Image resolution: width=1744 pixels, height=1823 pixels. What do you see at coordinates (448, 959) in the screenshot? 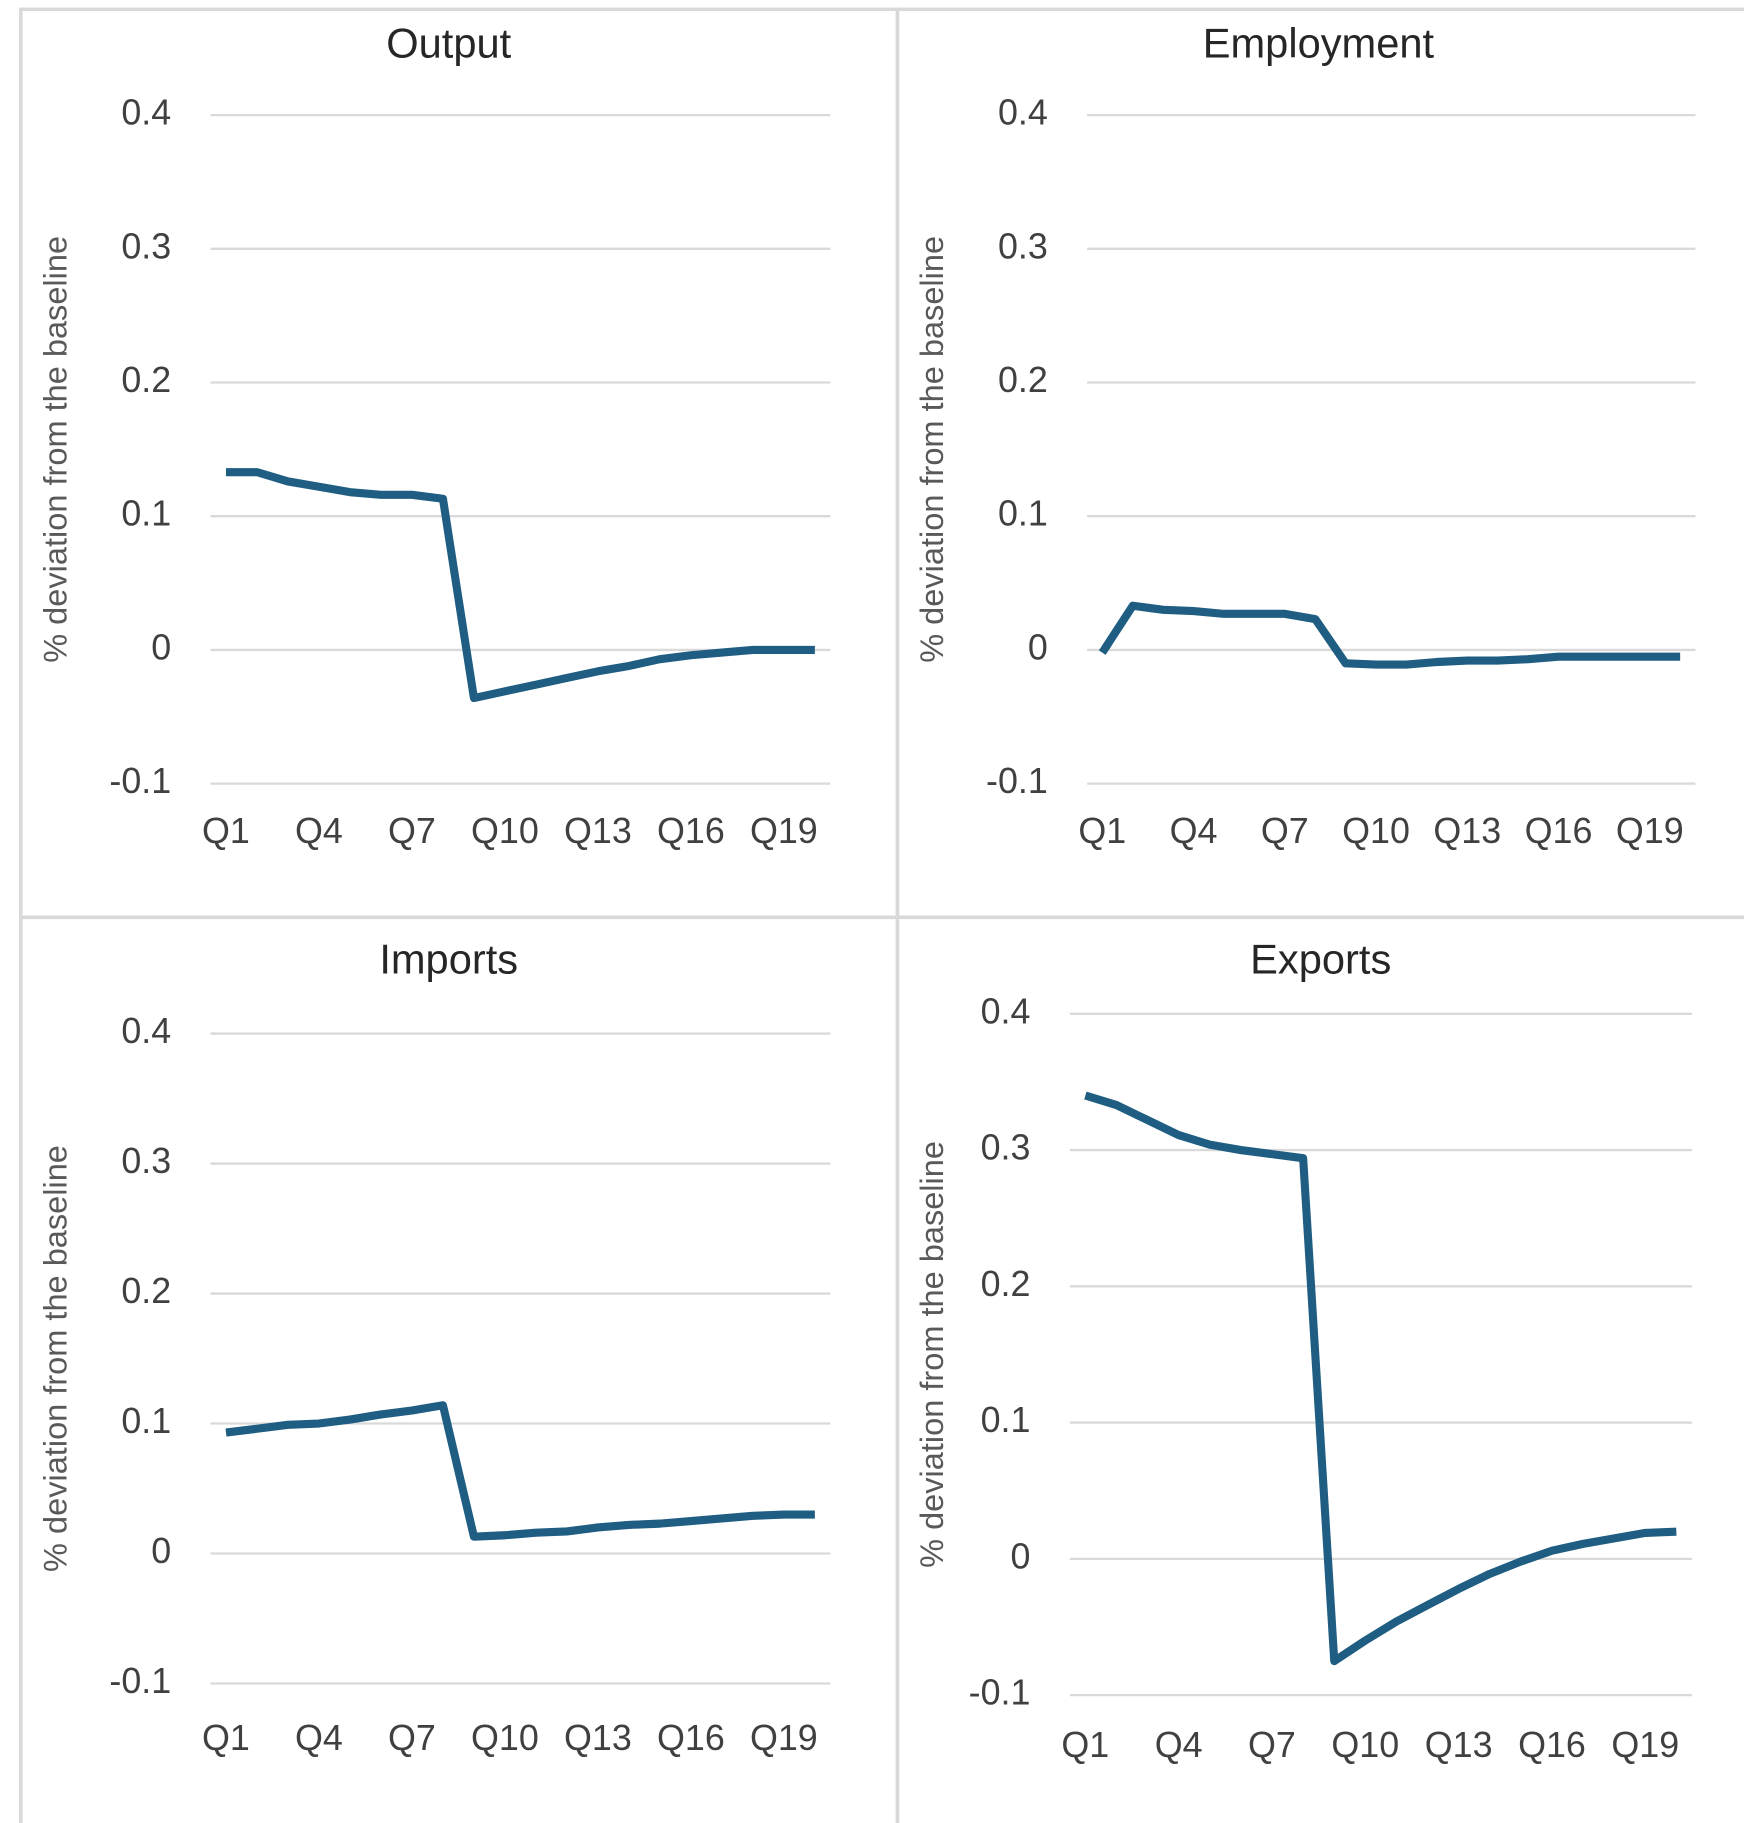
I see `chart-title: Imports` at bounding box center [448, 959].